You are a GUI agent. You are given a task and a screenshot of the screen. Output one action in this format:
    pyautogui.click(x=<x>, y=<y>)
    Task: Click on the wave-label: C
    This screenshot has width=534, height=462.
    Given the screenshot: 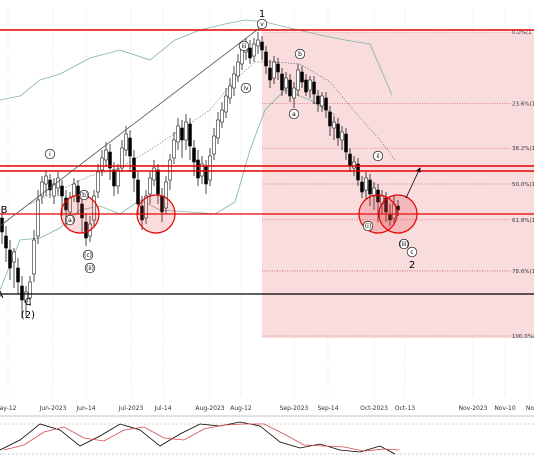 What is the action you would take?
    pyautogui.click(x=28, y=302)
    